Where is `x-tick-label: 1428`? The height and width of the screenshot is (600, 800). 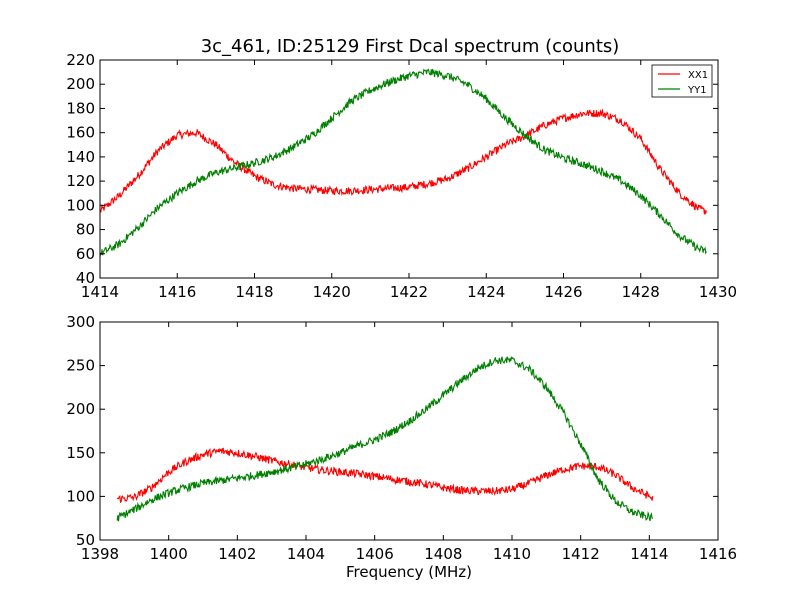
x-tick-label: 1428 is located at coordinates (641, 292).